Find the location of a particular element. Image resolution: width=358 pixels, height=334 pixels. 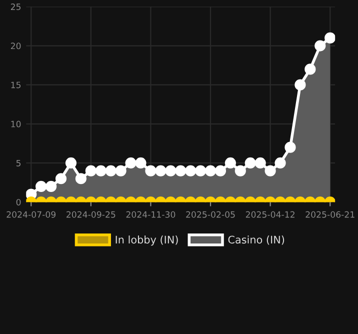

x-tick-label: 2024-11-30 is located at coordinates (151, 214).